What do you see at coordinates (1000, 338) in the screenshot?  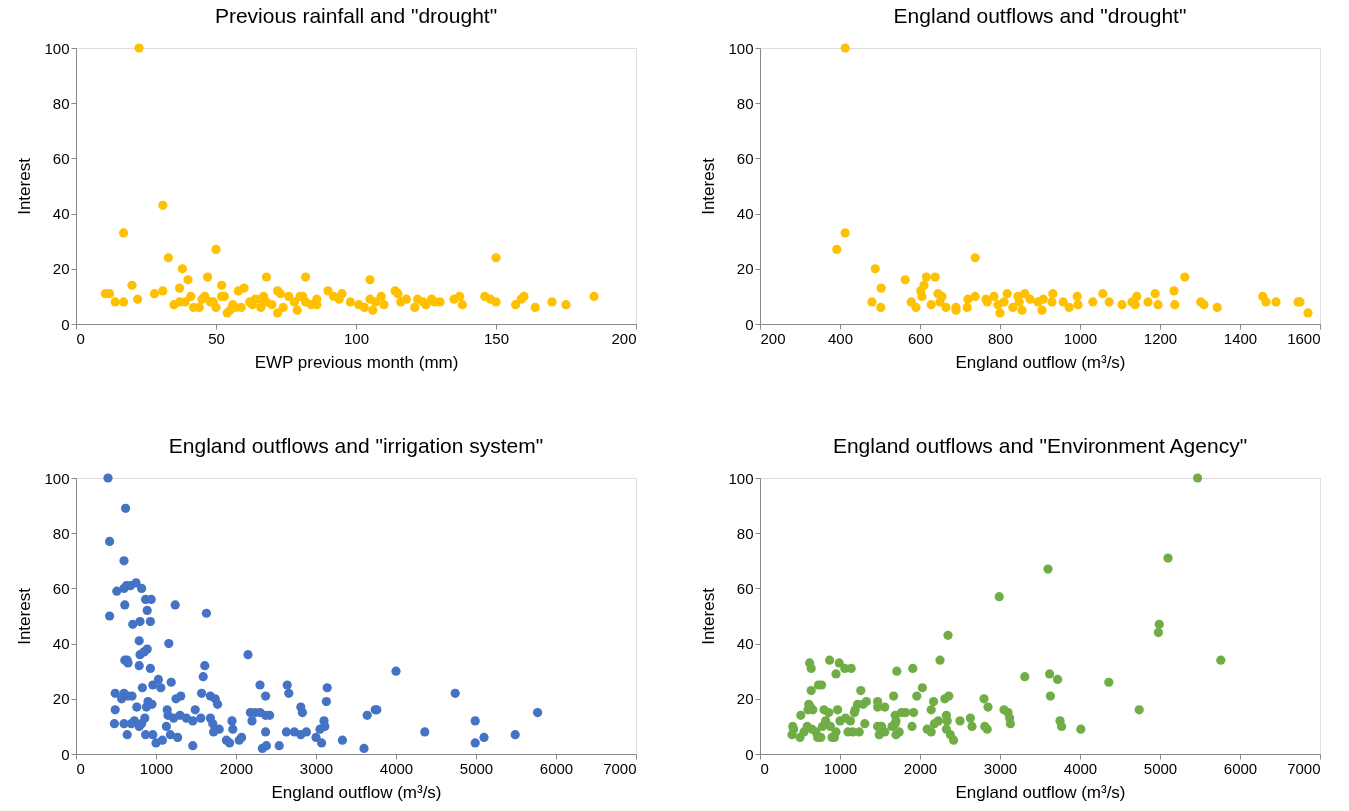 I see `x-tick-label: 800` at bounding box center [1000, 338].